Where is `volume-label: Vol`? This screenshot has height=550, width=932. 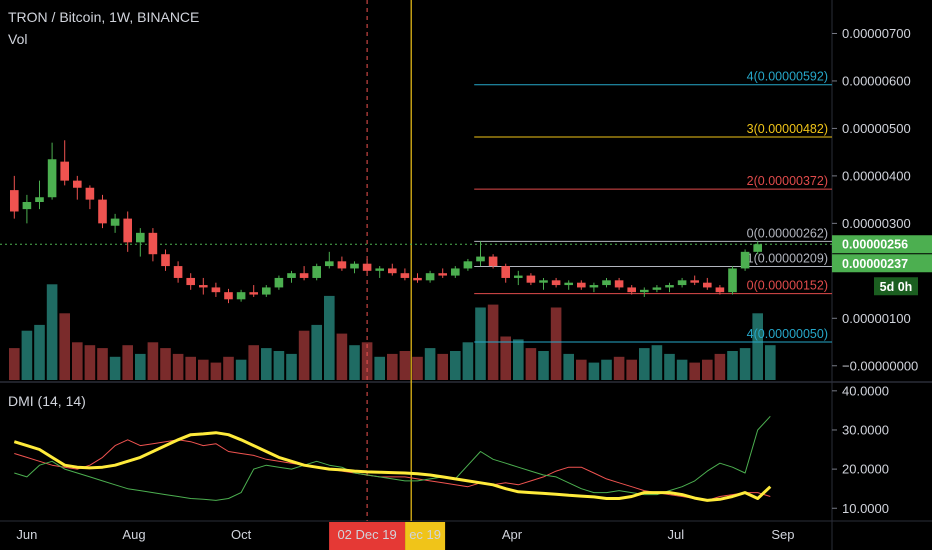
volume-label: Vol is located at coordinates (18, 39).